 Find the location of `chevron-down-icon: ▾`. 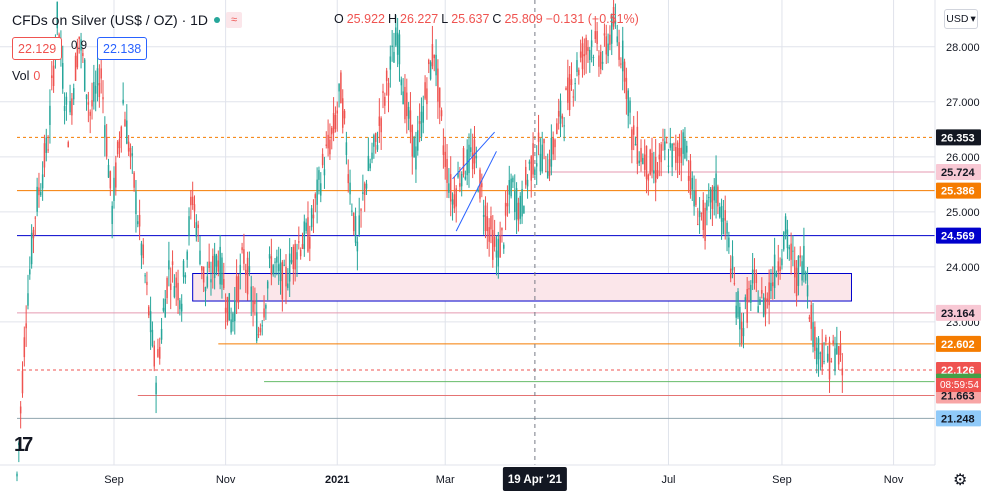

chevron-down-icon: ▾ is located at coordinates (973, 19).